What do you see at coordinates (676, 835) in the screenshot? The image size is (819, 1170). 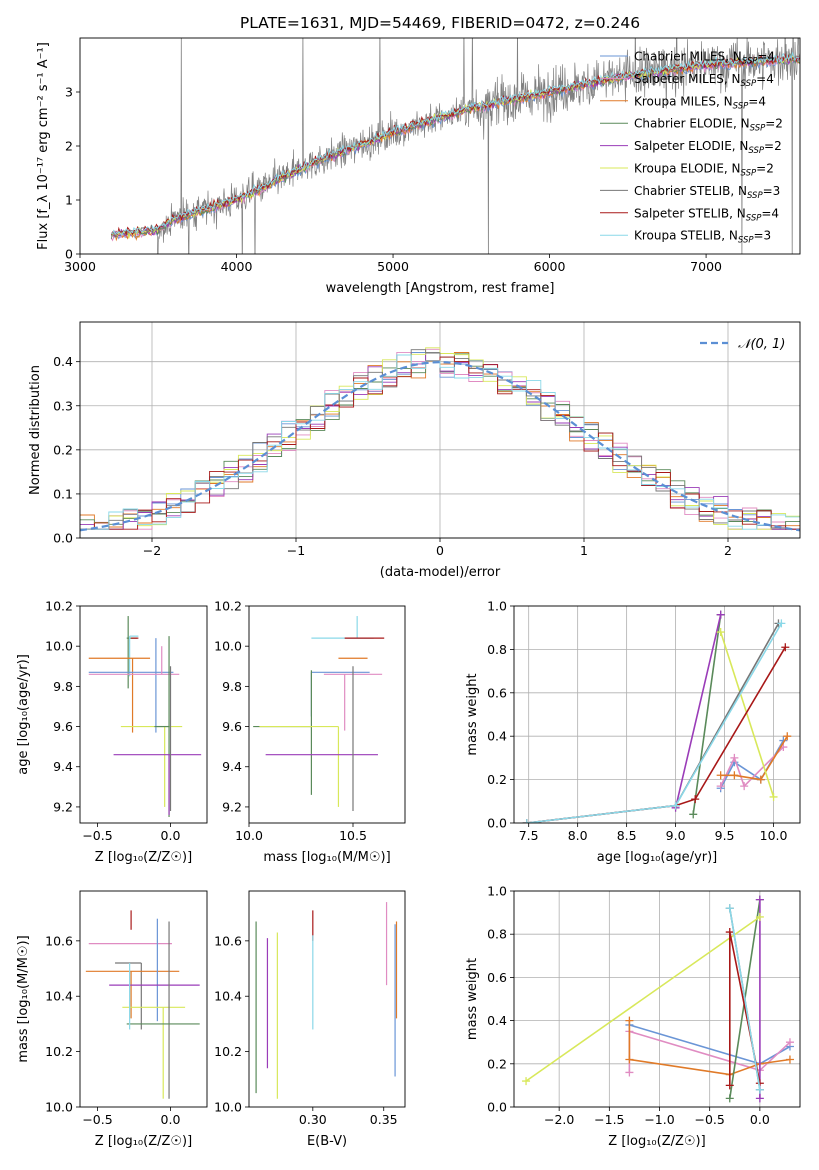 I see `x-tick-label: 9.0` at bounding box center [676, 835].